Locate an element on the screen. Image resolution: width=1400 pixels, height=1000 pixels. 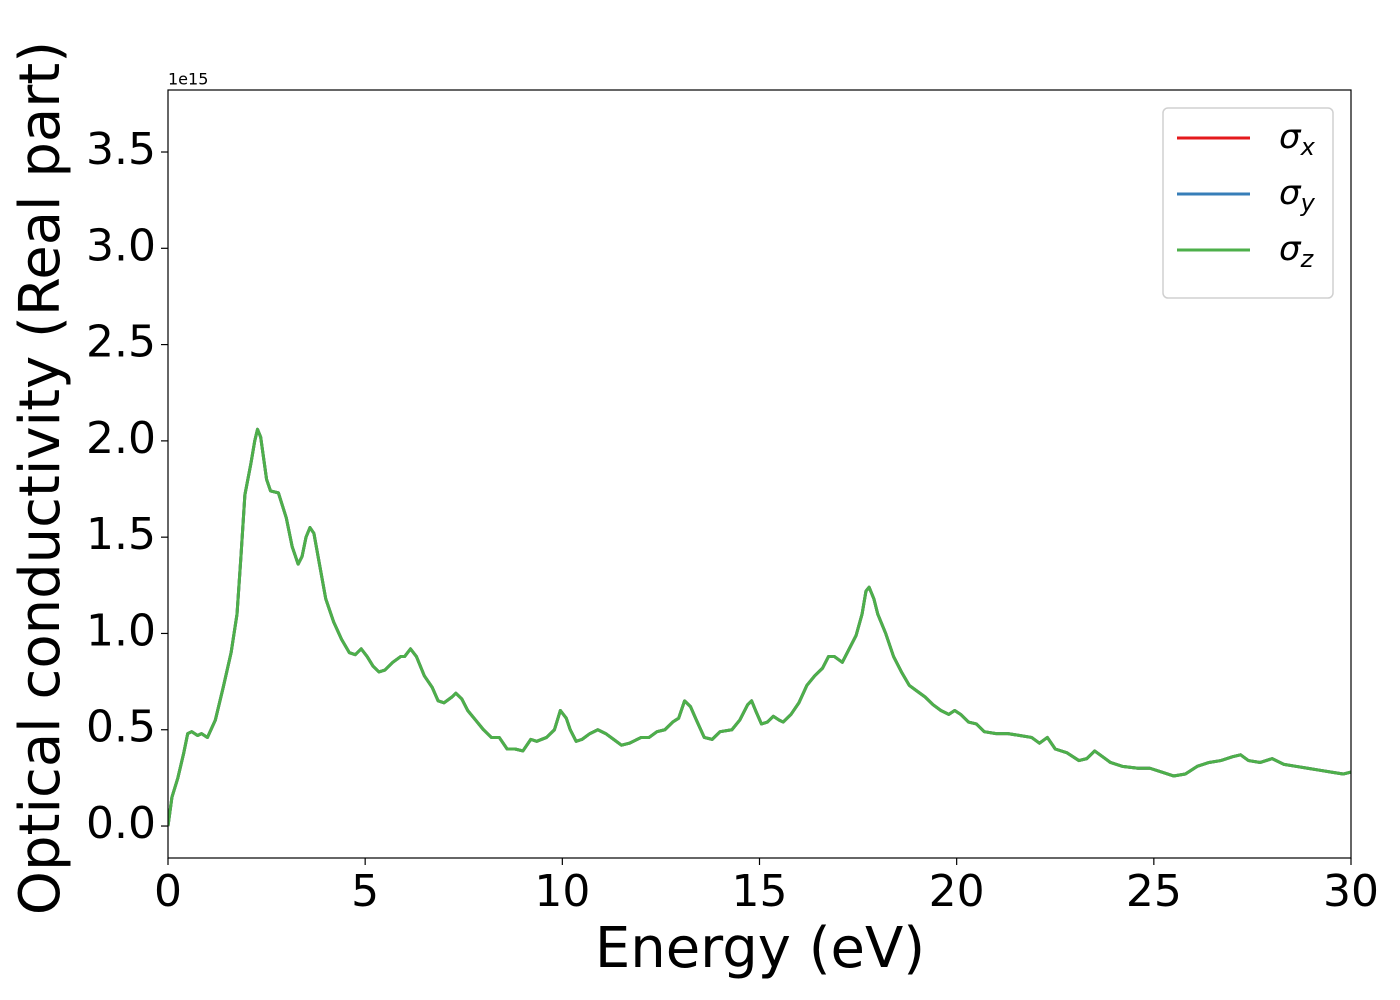
x-tick-label: 25 is located at coordinates (1154, 891).